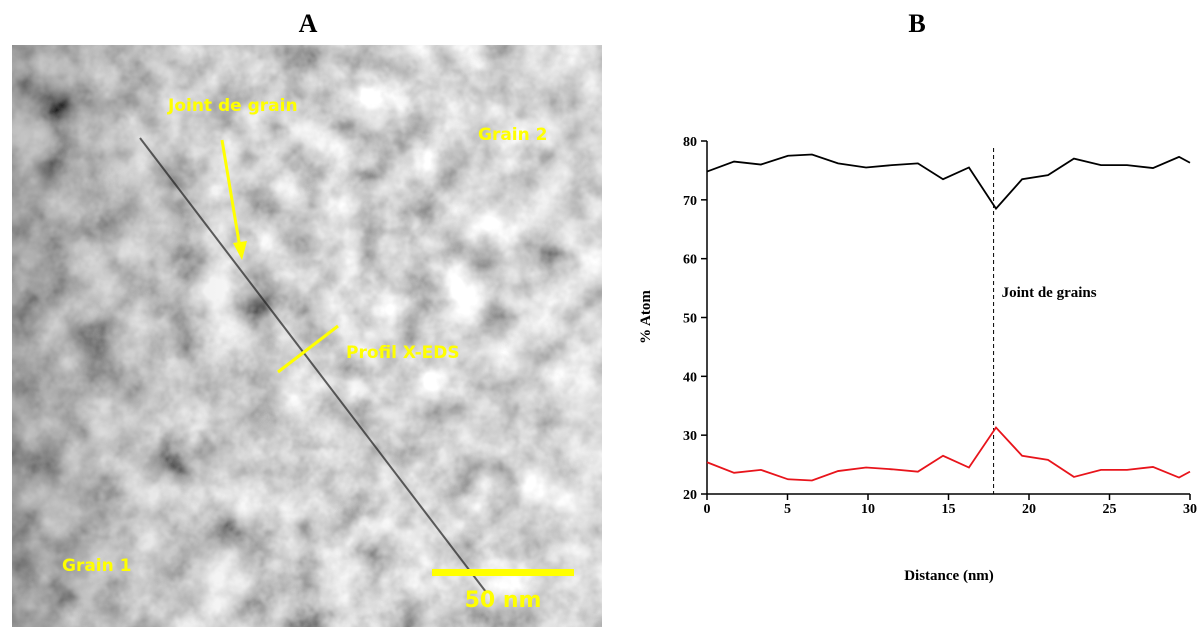 Image resolution: width=1201 pixels, height=627 pixels. Describe the element at coordinates (503, 572) in the screenshot. I see `scale-bar` at that location.